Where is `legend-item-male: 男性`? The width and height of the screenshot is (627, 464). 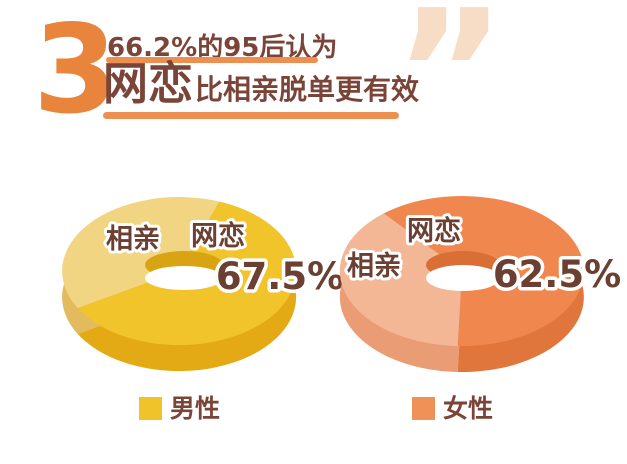 legend-item-male: 男性 is located at coordinates (179, 408).